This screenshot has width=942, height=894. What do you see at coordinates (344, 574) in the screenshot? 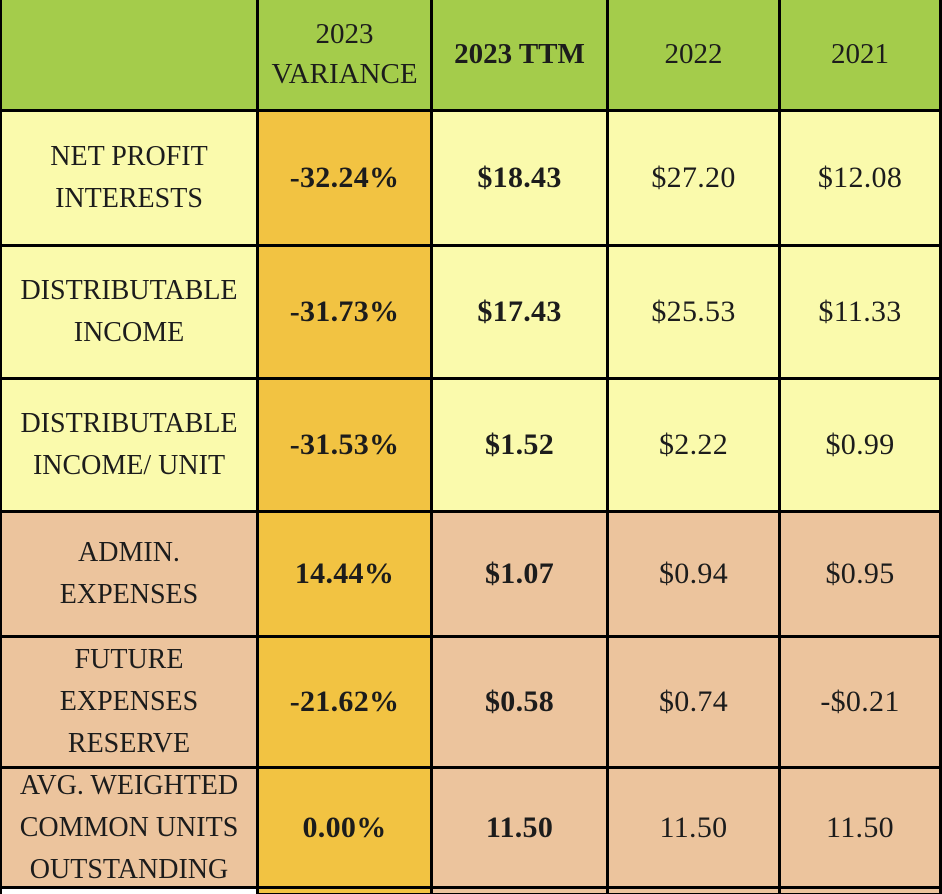
I see `variance-cell: 14.44%` at bounding box center [344, 574].